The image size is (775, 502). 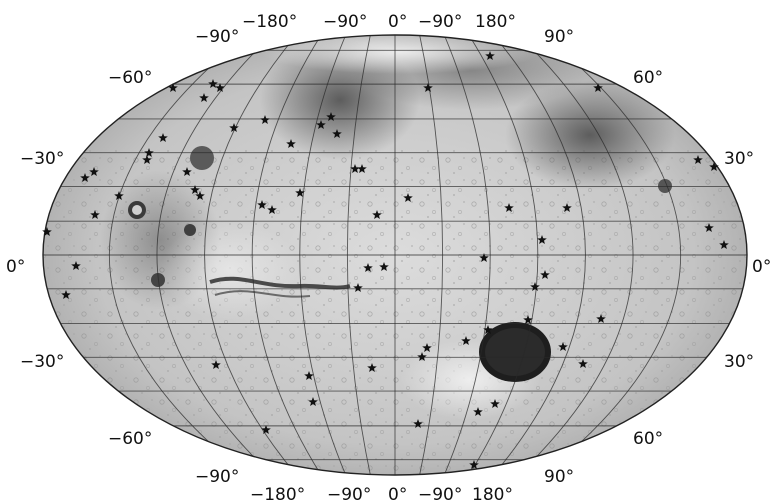 What do you see at coordinates (761, 267) in the screenshot?
I see `right-lat-label: 0°` at bounding box center [761, 267].